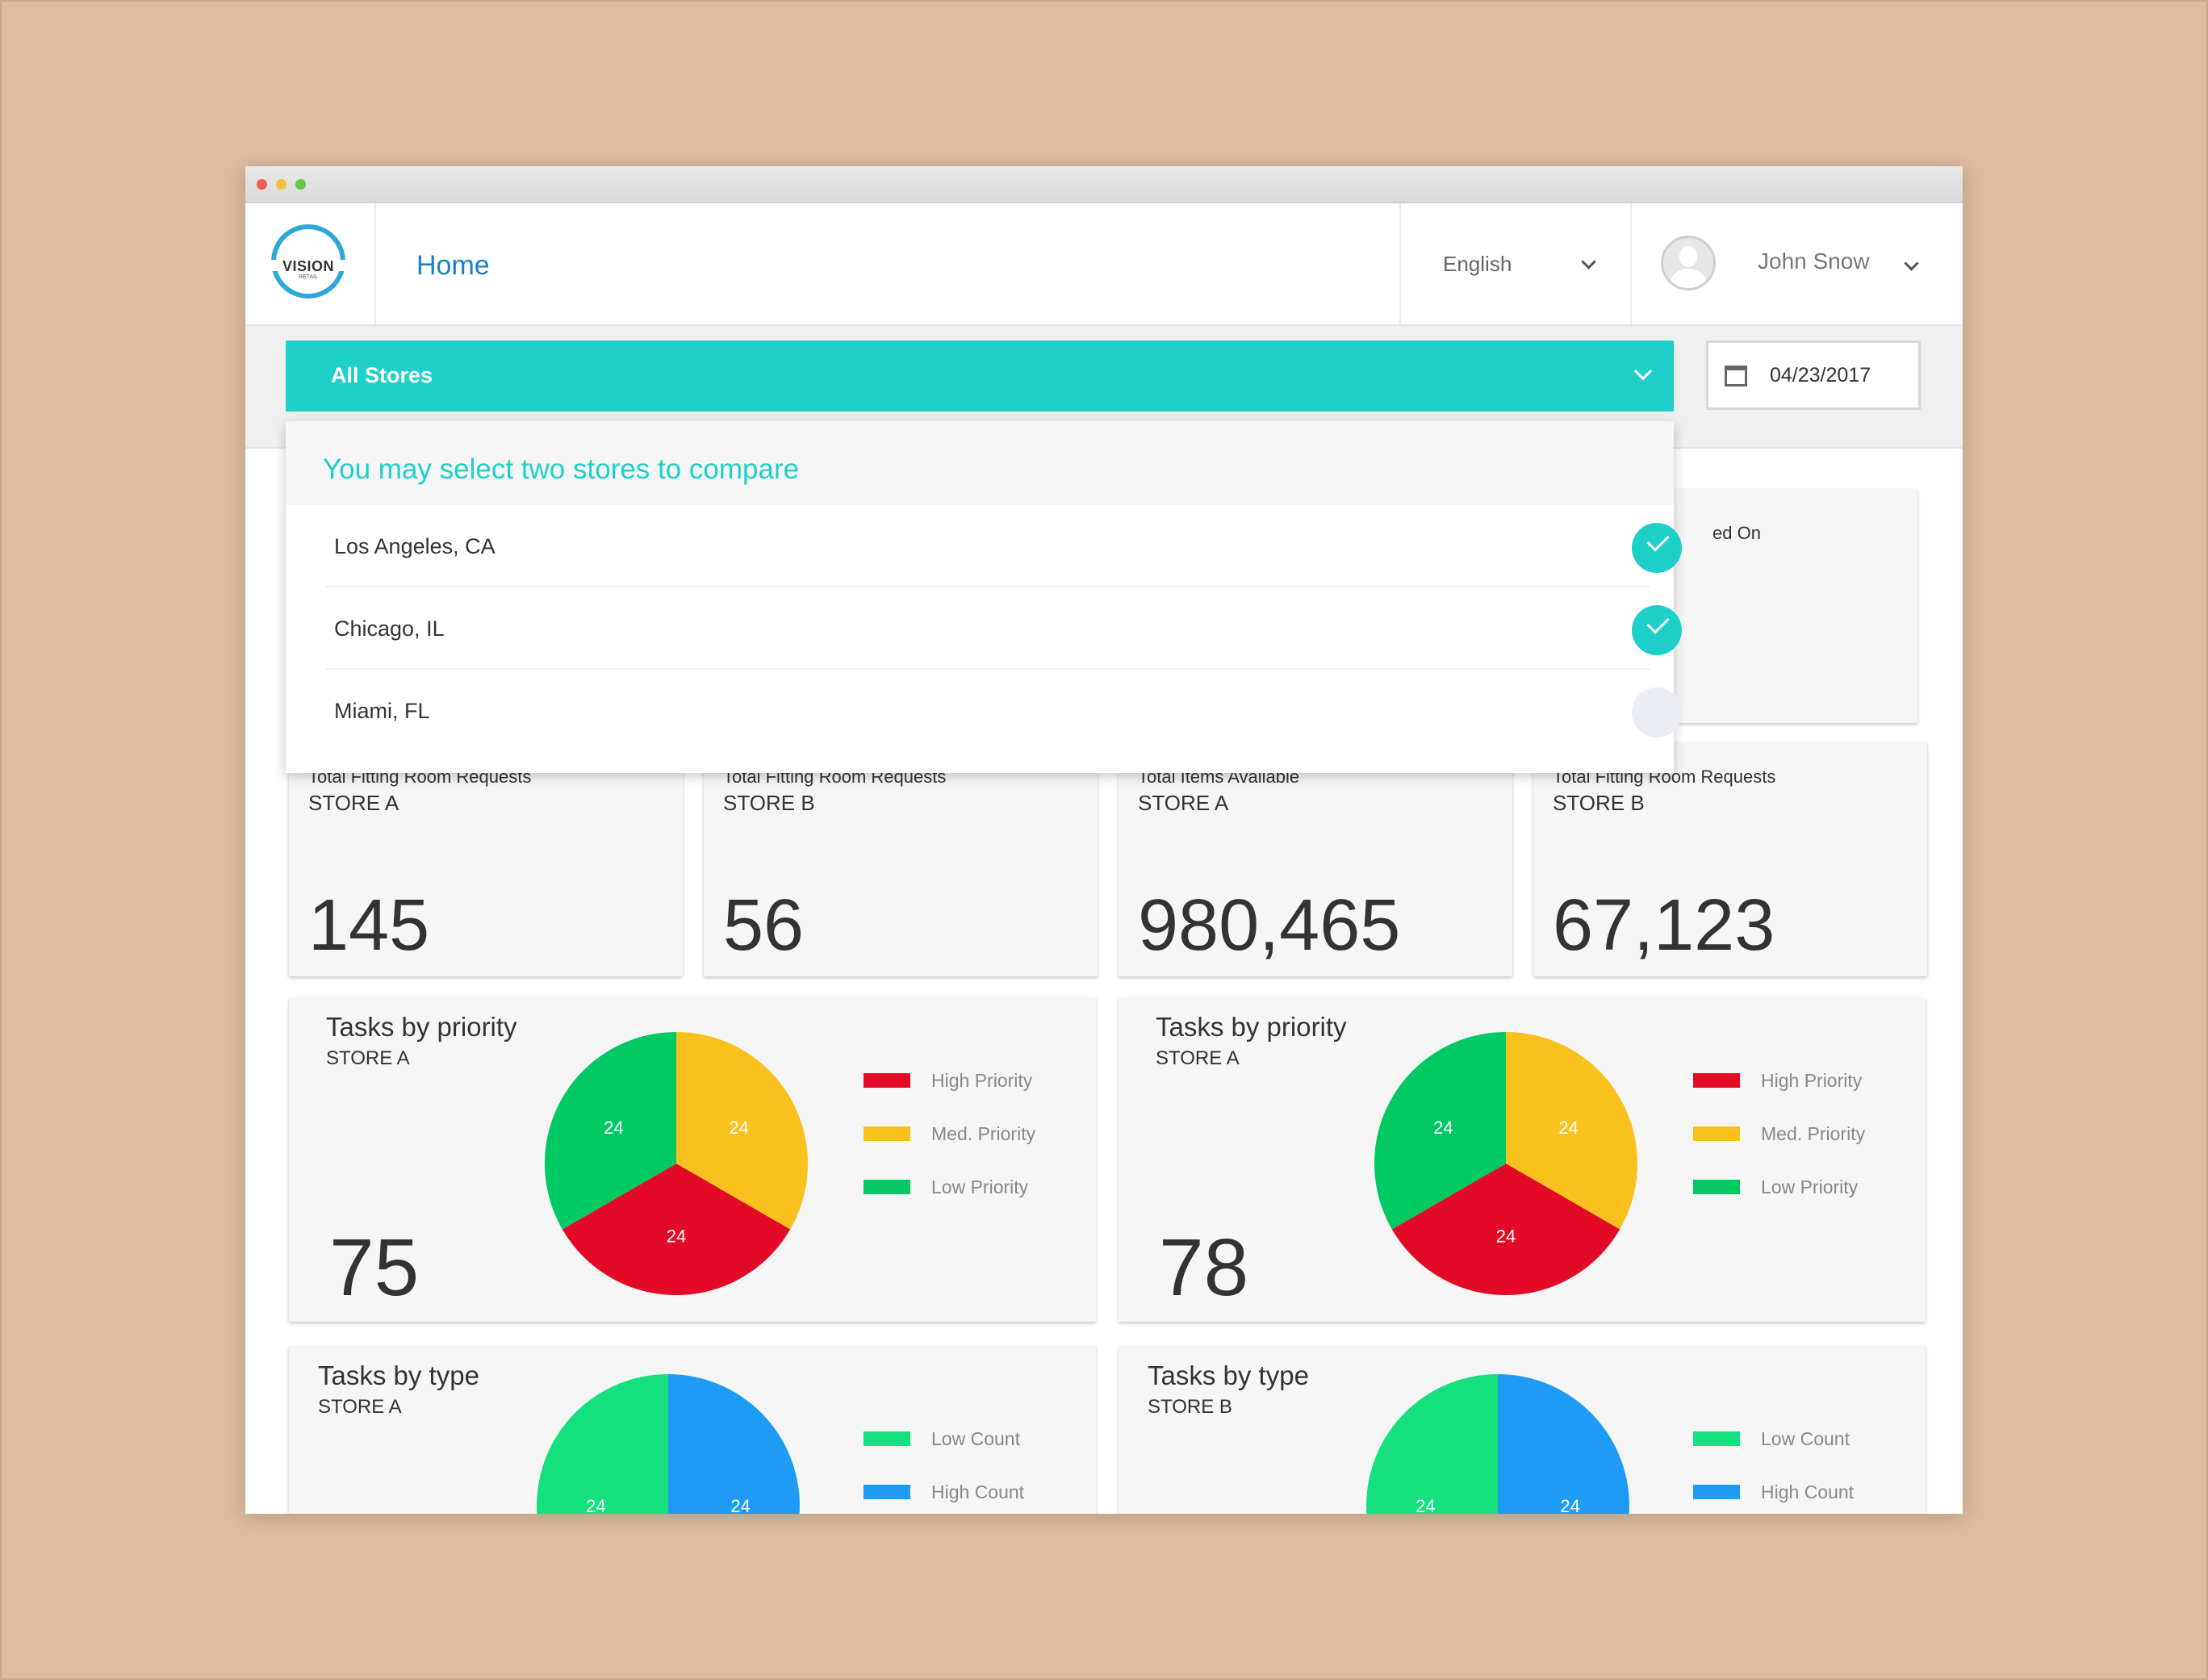  What do you see at coordinates (382, 711) in the screenshot?
I see `store-option-label: Miami, FL` at bounding box center [382, 711].